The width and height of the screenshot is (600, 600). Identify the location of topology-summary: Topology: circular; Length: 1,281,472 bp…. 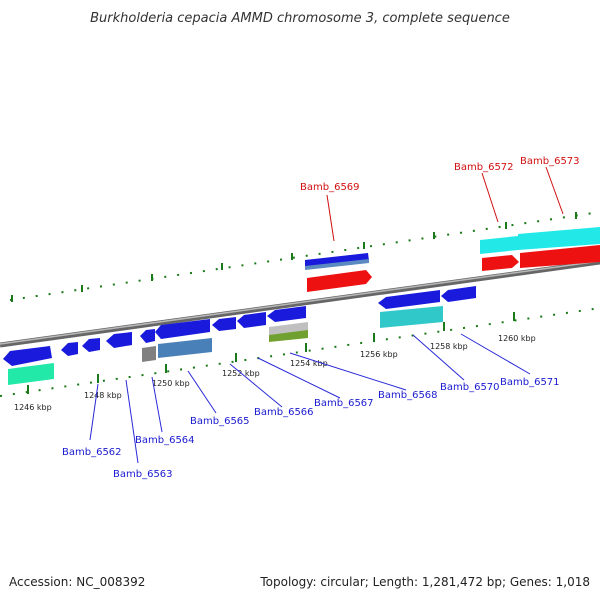
(424, 582).